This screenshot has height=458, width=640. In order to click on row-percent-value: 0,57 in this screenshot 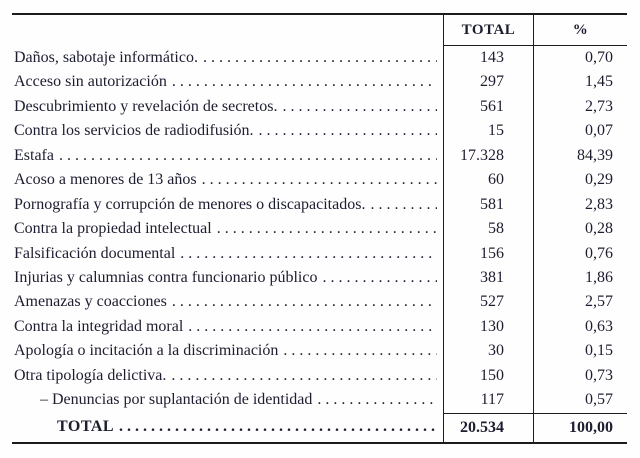, I will do `click(580, 400)`.